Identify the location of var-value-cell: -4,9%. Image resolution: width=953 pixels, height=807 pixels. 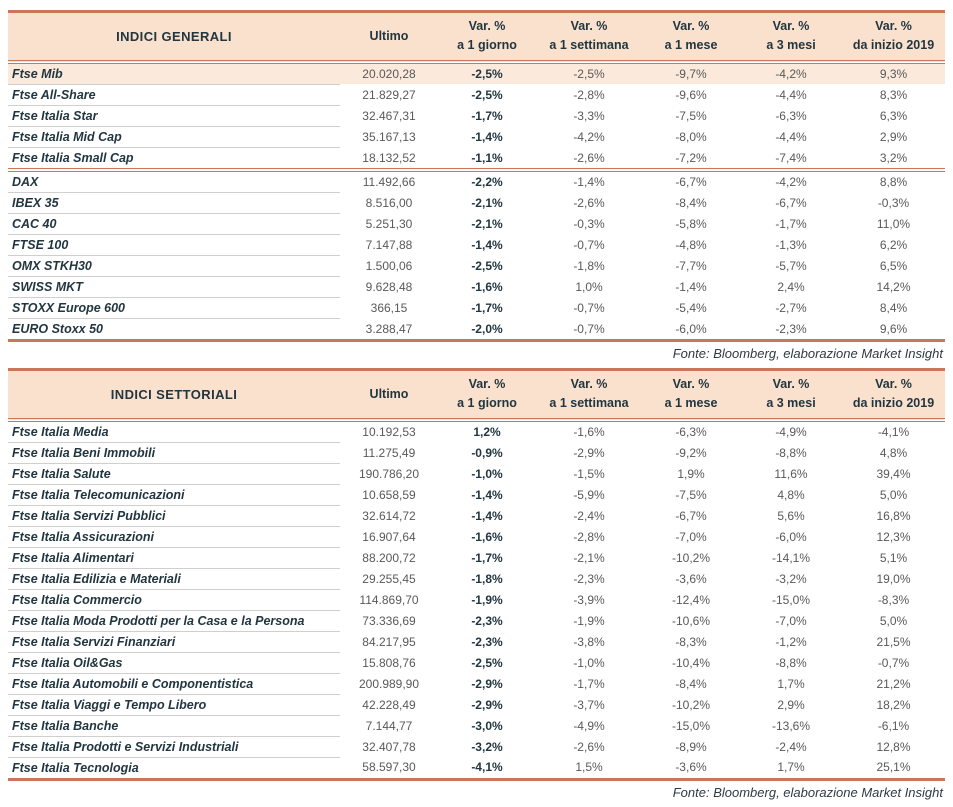
(791, 431).